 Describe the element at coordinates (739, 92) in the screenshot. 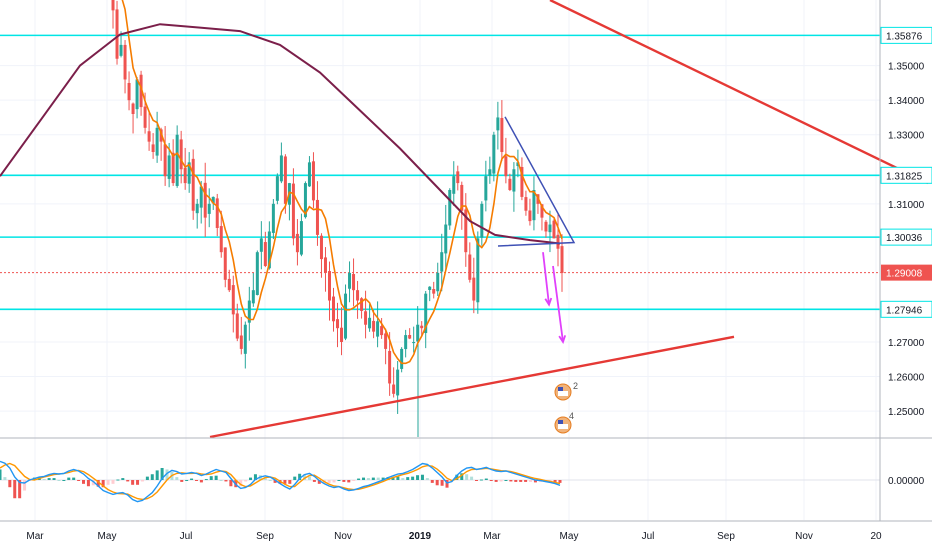

I see `descending-trendline` at that location.